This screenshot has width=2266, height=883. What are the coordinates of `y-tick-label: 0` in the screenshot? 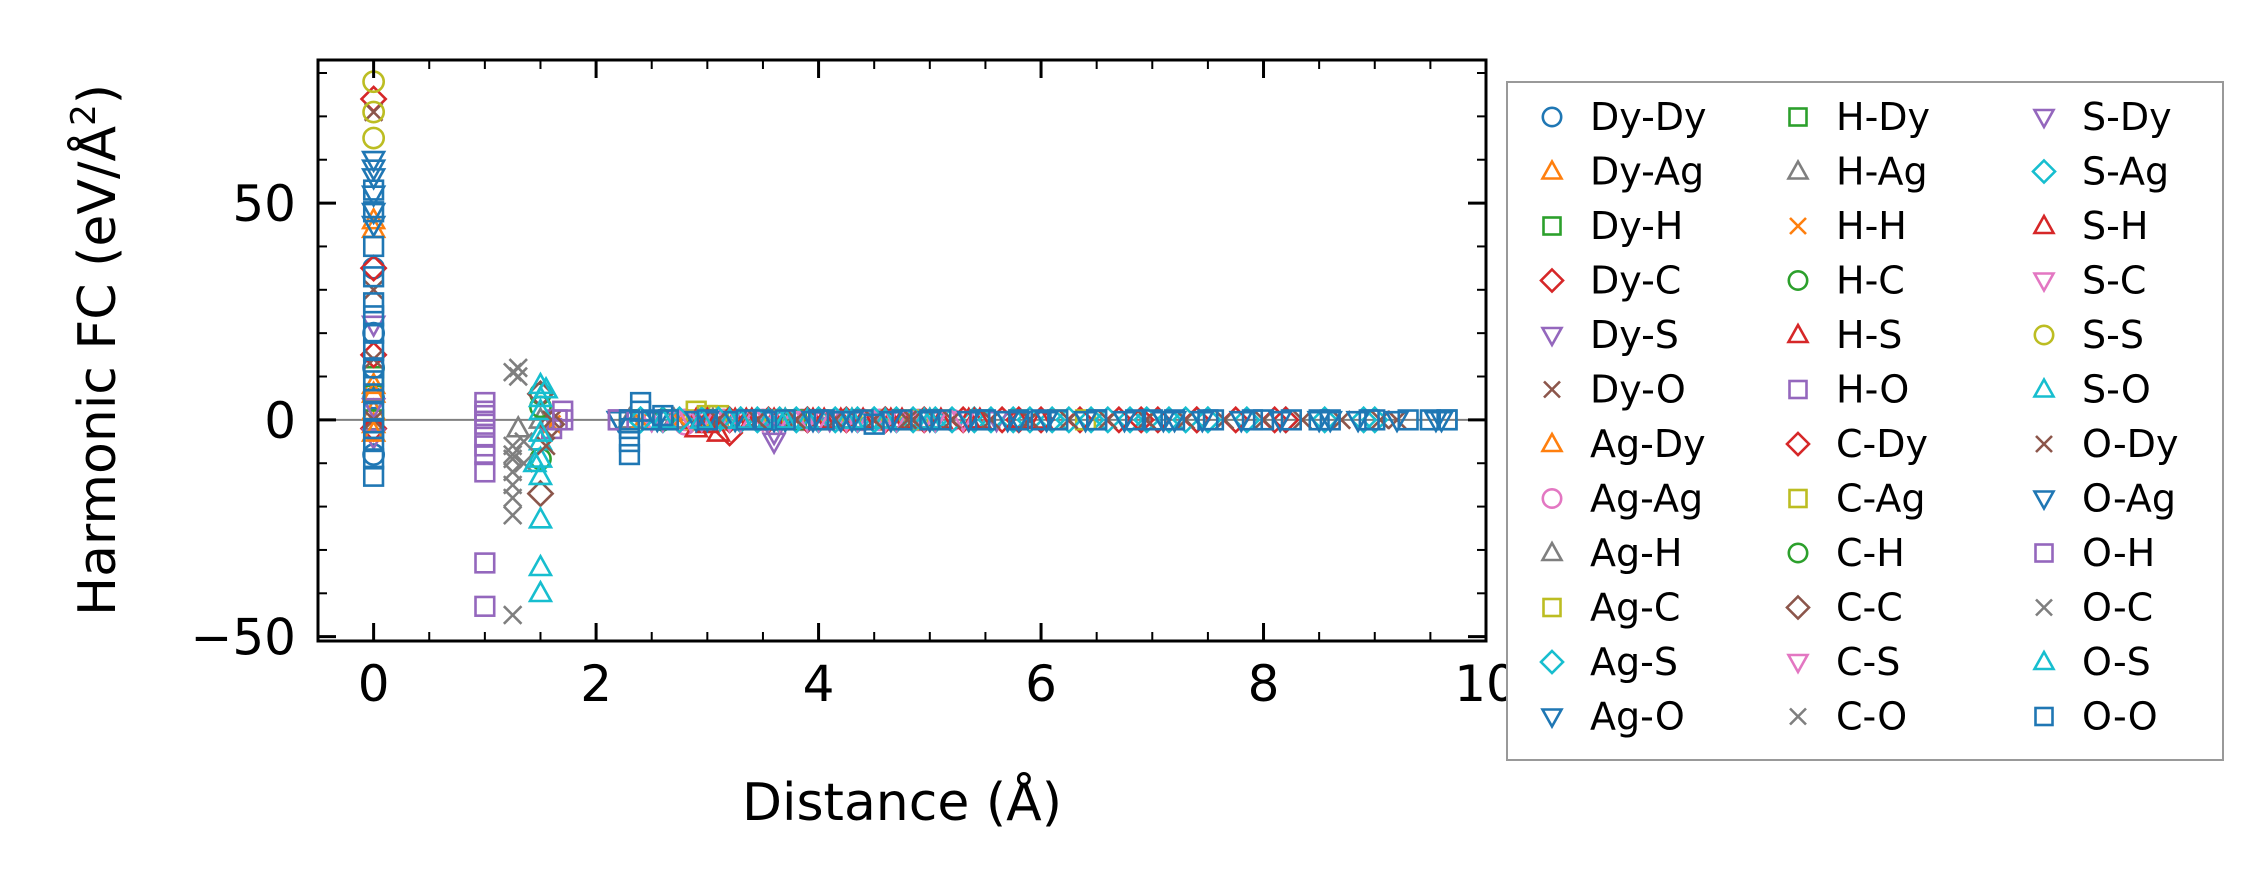 It's located at (280, 421).